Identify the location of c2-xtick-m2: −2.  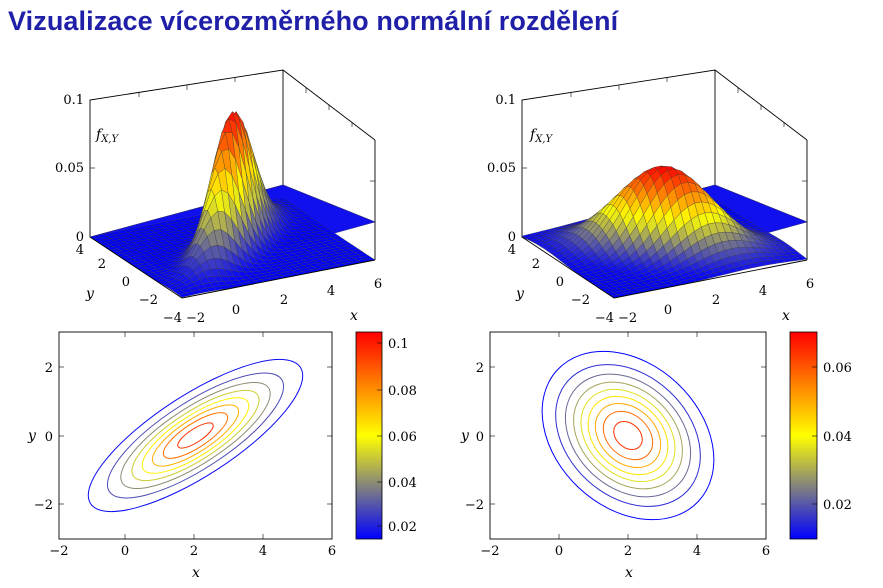
(489, 551).